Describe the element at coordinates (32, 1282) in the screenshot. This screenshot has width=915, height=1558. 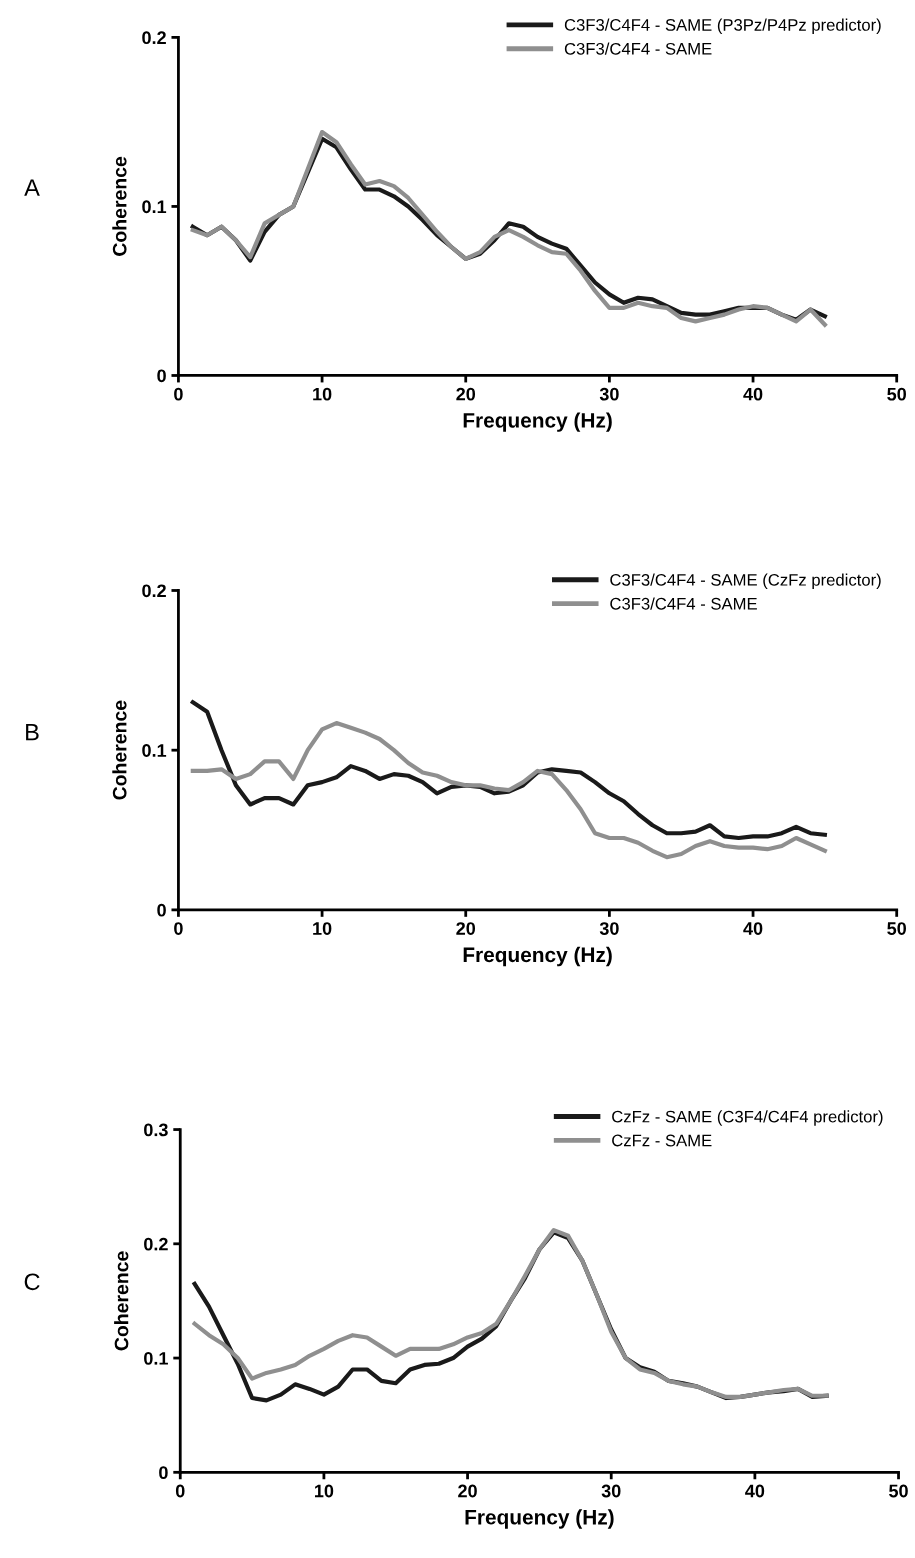
I see `text: C` at that location.